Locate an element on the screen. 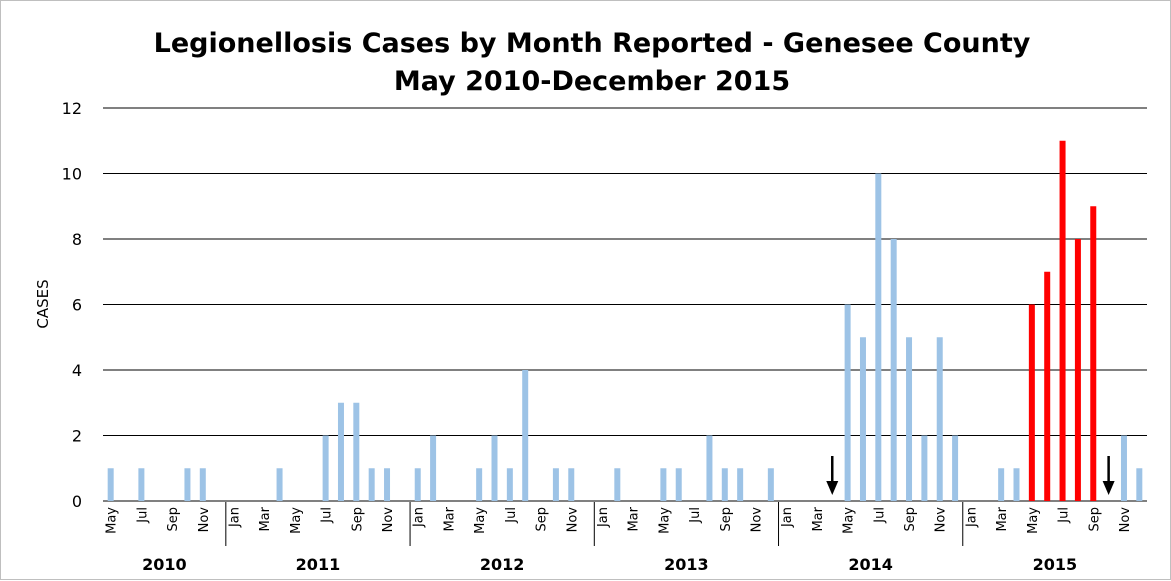 The width and height of the screenshot is (1171, 581). bar-nov-2010 is located at coordinates (202, 484).